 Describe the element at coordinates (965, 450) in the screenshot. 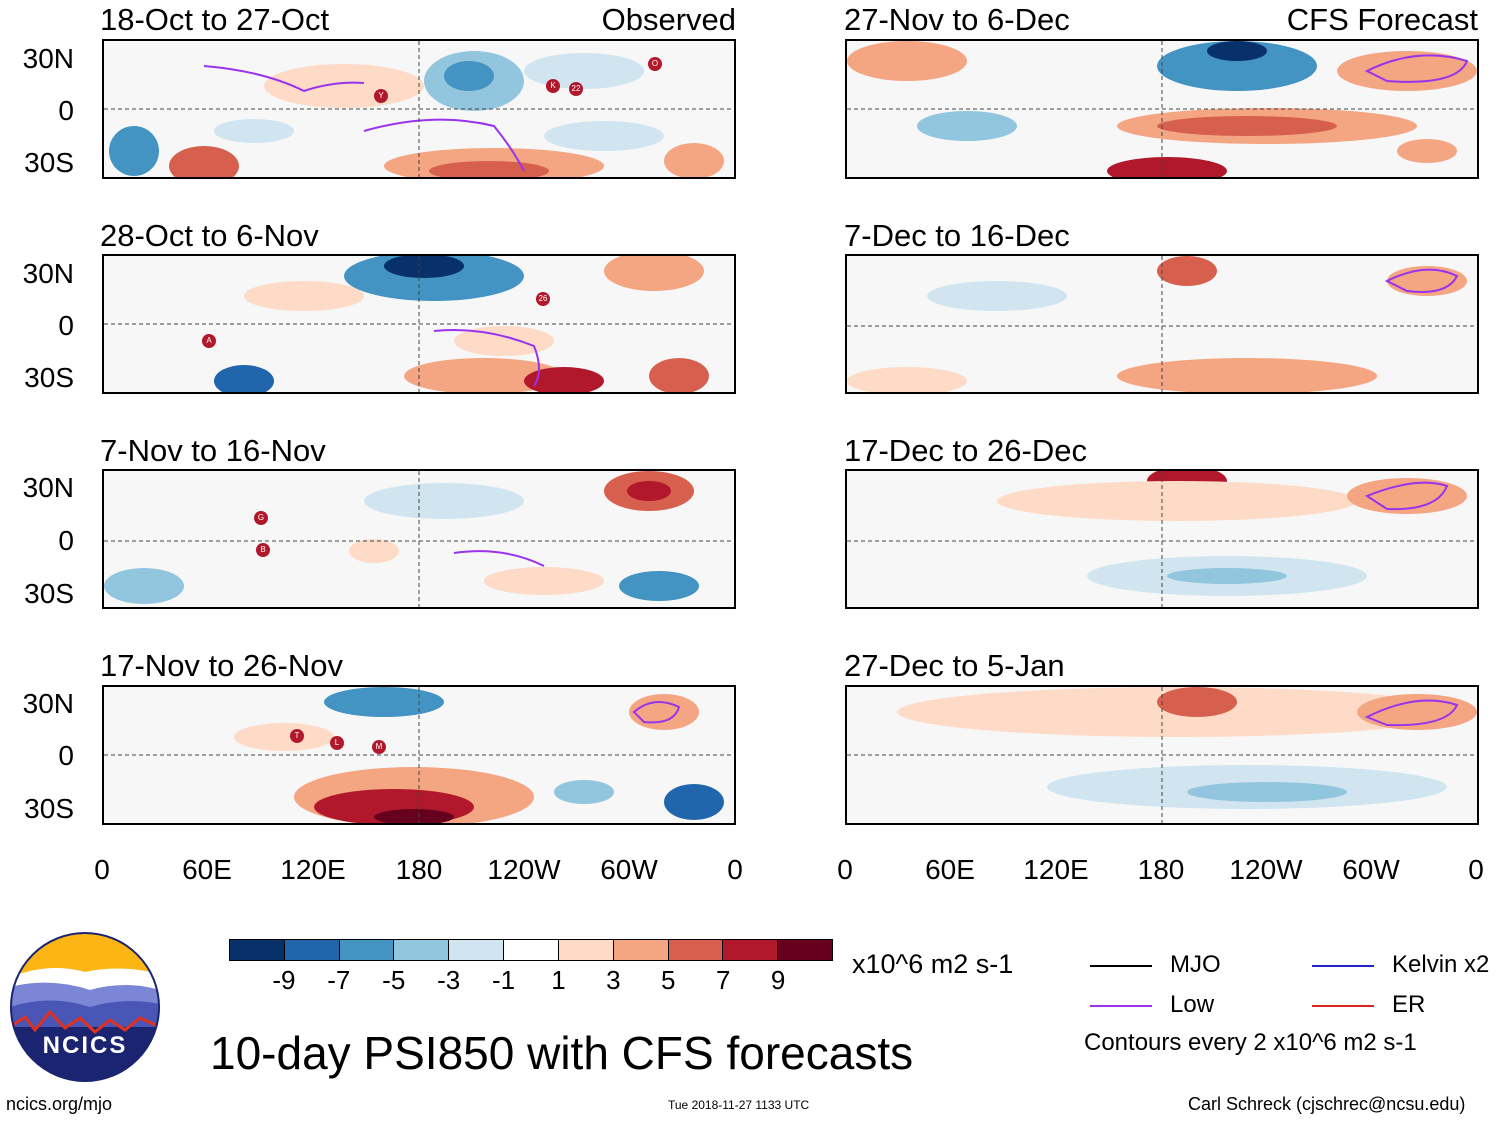

I see `panel-title: 17-Dec to 26-Dec` at that location.